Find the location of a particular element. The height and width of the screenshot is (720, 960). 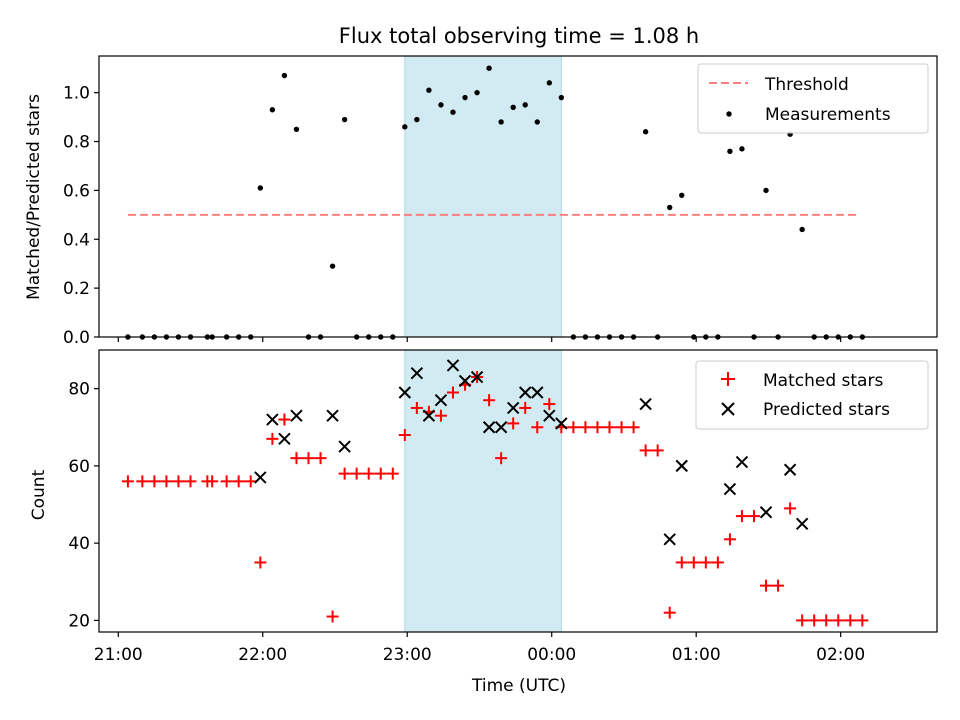

legend-predicted-swatch is located at coordinates (728, 409).